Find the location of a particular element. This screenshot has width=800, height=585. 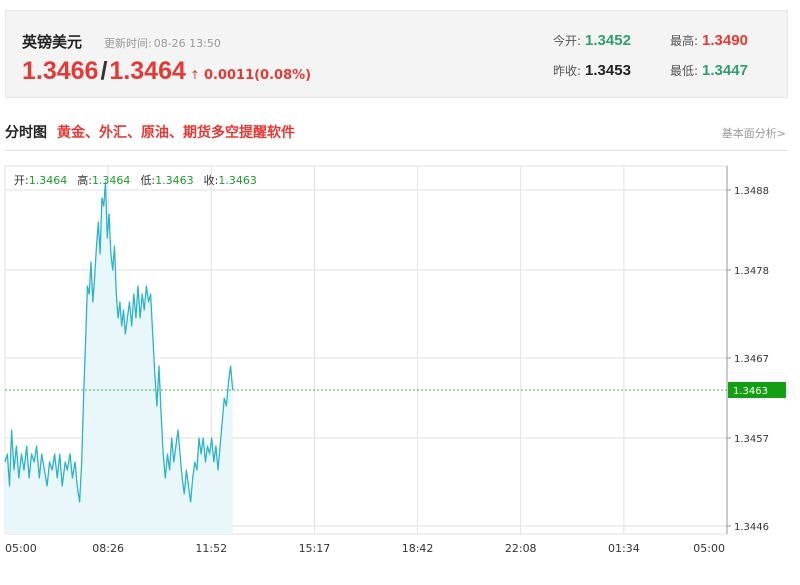

current-price-label: 1.3463 is located at coordinates (750, 391).